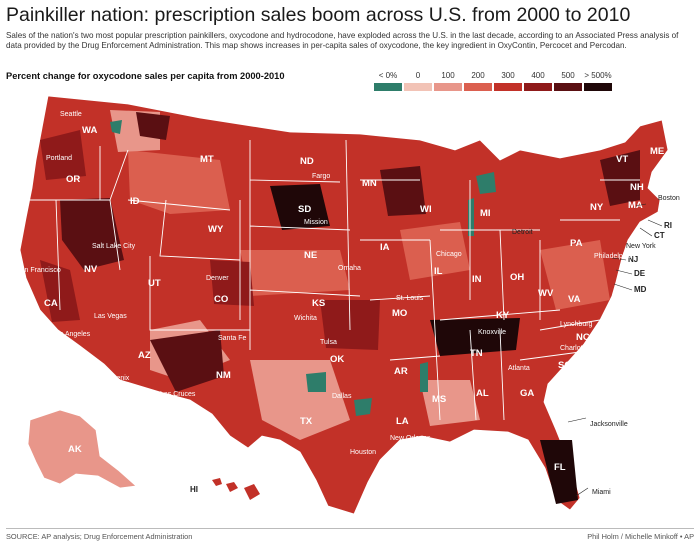  What do you see at coordinates (659, 235) in the screenshot?
I see `state-label-ct: CT` at bounding box center [659, 235].